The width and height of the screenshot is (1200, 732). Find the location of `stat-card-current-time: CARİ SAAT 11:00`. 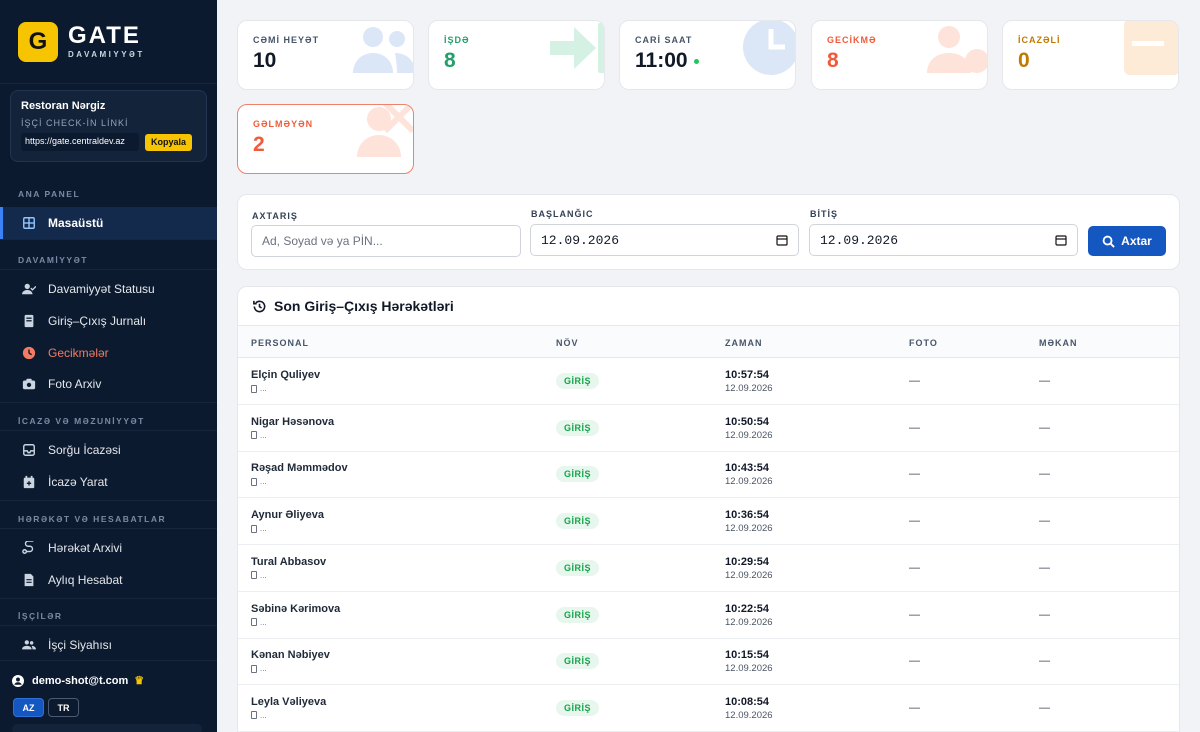

stat-card-current-time: CARİ SAAT 11:00 is located at coordinates (707, 55).